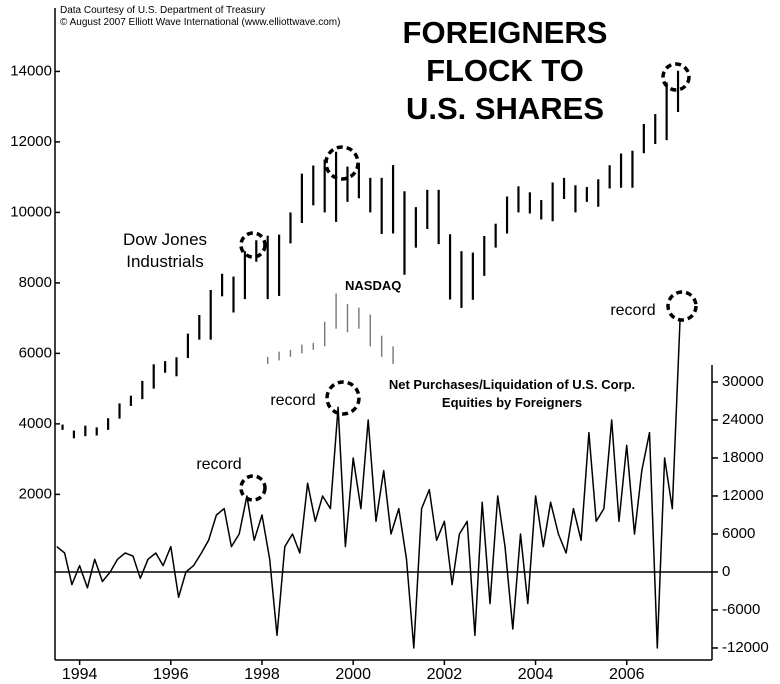  Describe the element at coordinates (373, 285) in the screenshot. I see `series-label: NASDAQ` at that location.